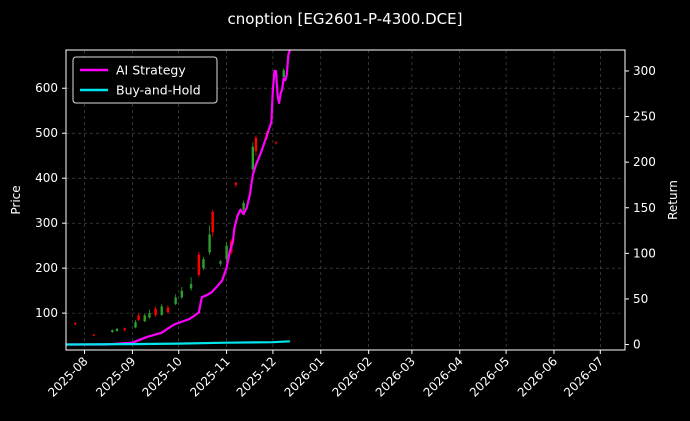 The height and width of the screenshot is (421, 690). Describe the element at coordinates (46, 313) in the screenshot. I see `y-tick-label: 100` at that location.